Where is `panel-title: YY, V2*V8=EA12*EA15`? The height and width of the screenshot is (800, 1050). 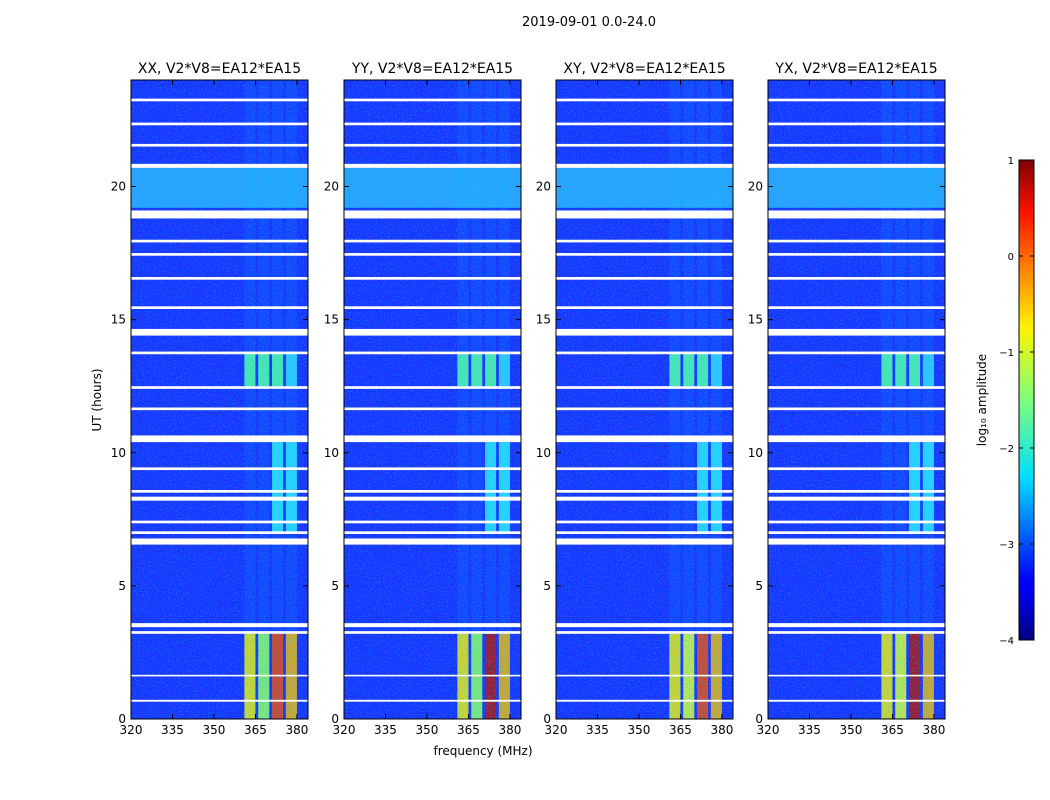 panel-title: YY, V2*V8=EA12*EA15 is located at coordinates (432, 69).